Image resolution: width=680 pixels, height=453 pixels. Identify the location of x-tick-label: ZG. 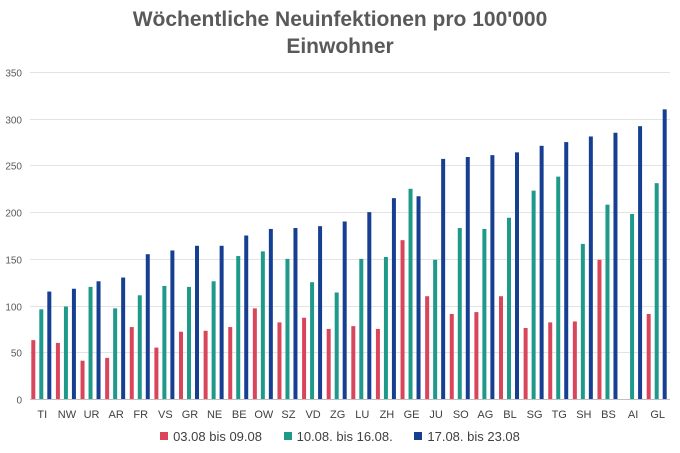
(337, 415).